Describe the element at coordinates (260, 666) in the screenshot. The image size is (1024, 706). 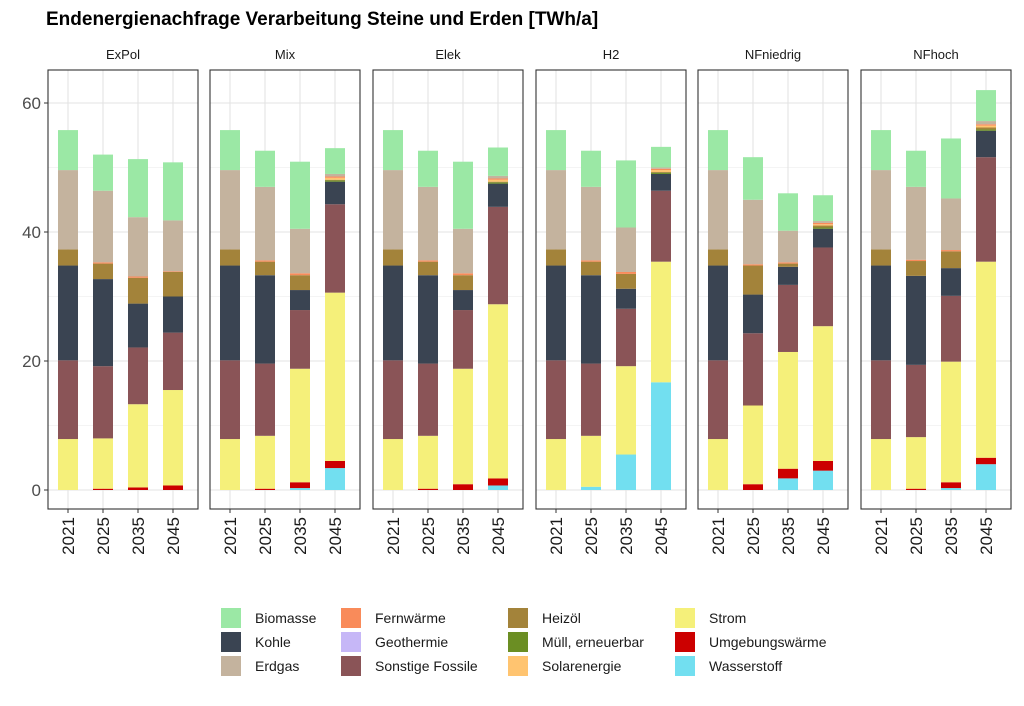
I see `legend-item-erdgas: Erdgas` at that location.